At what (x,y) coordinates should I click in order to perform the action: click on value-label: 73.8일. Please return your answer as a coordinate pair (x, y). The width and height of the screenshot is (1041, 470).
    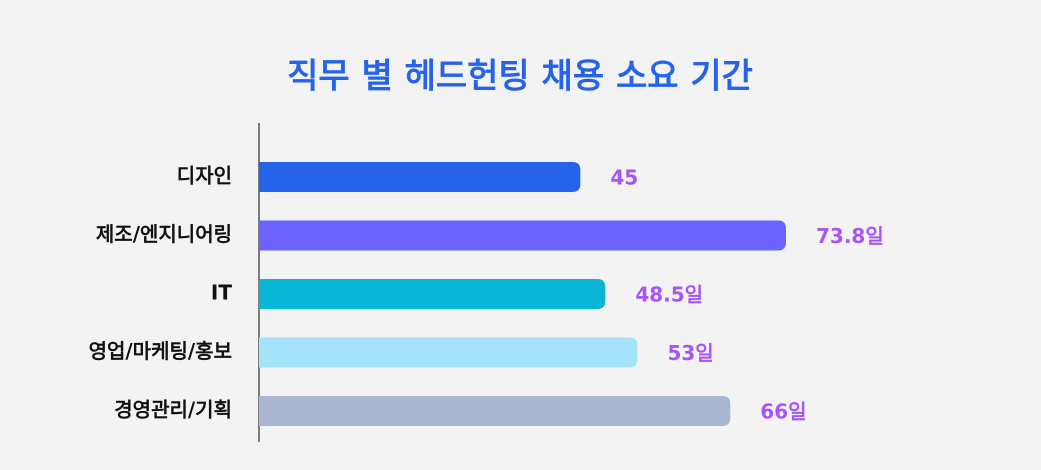
    Looking at the image, I should click on (850, 236).